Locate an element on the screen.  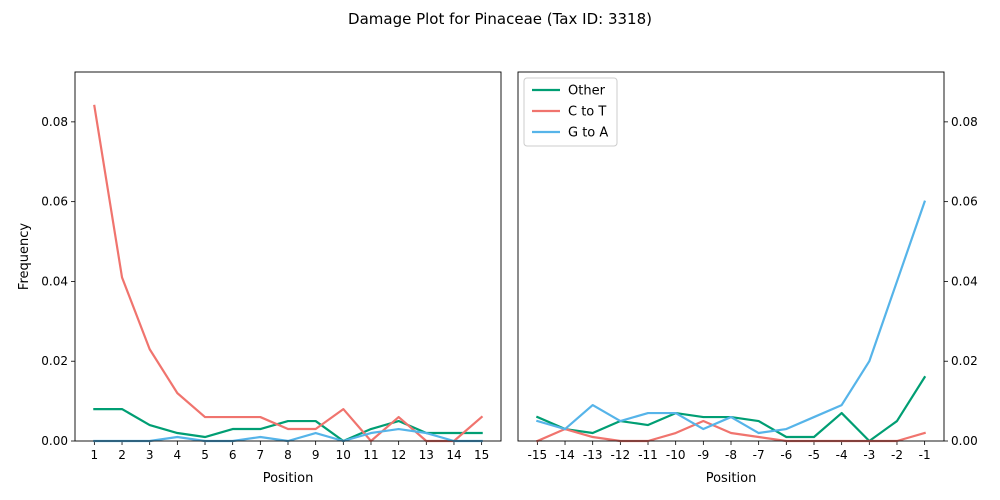
figure-title: Damage Plot for Pinaceae (Tax ID: 3318) is located at coordinates (500, 19).